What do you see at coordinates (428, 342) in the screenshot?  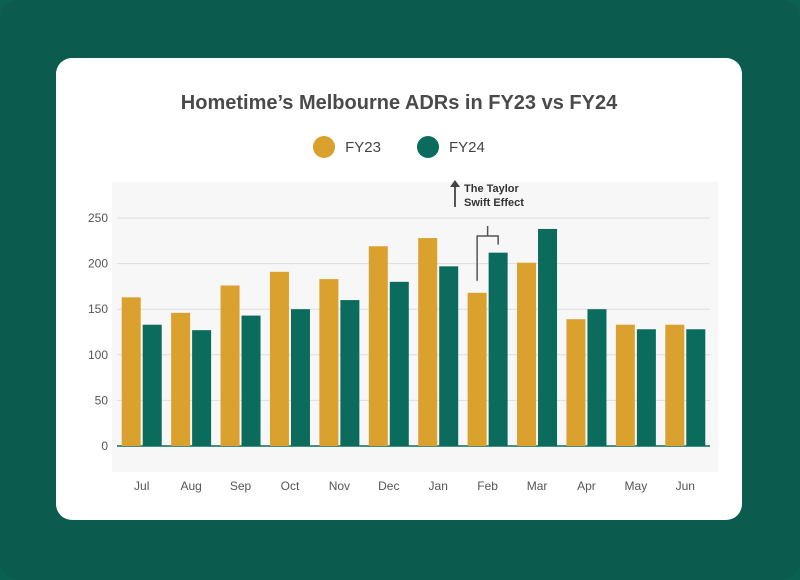 I see `bar-fy23-jan` at bounding box center [428, 342].